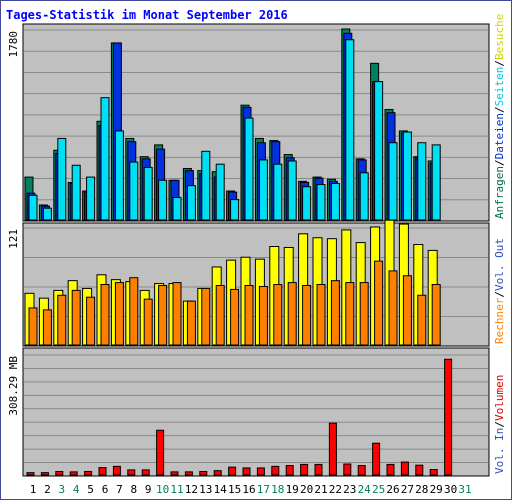  Describe the element at coordinates (133, 489) in the screenshot. I see `x-tick-label: 8` at that location.